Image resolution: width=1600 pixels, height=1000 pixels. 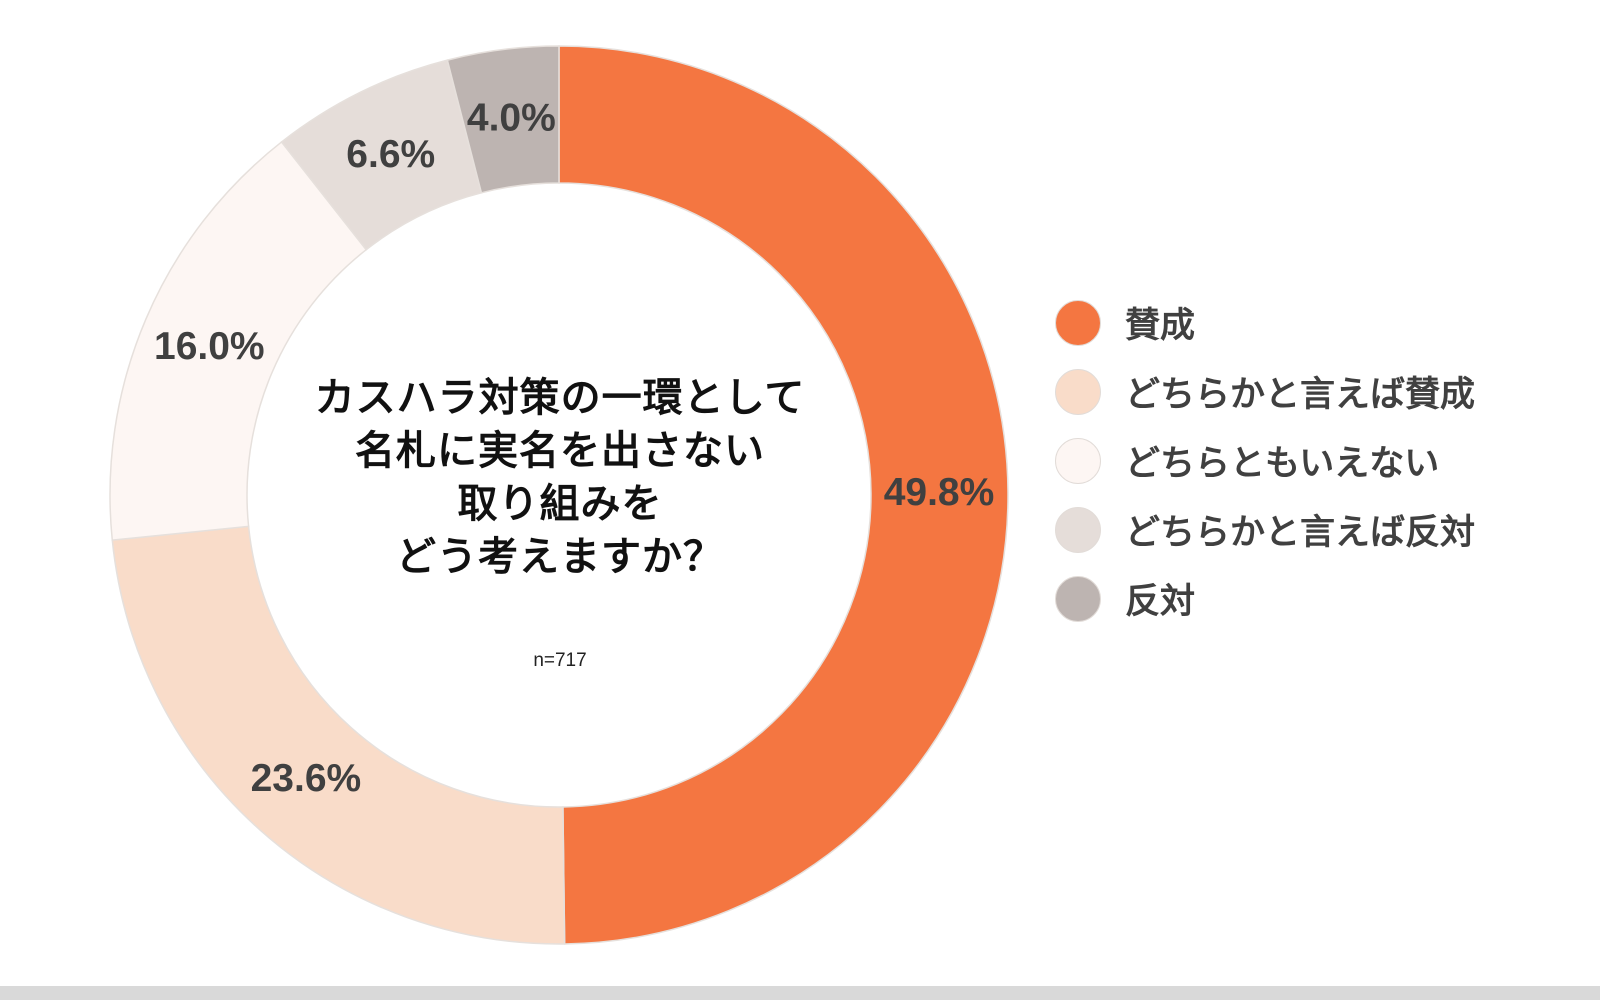 I want to click on legend-swatch-neutral, so click(x=1078, y=460).